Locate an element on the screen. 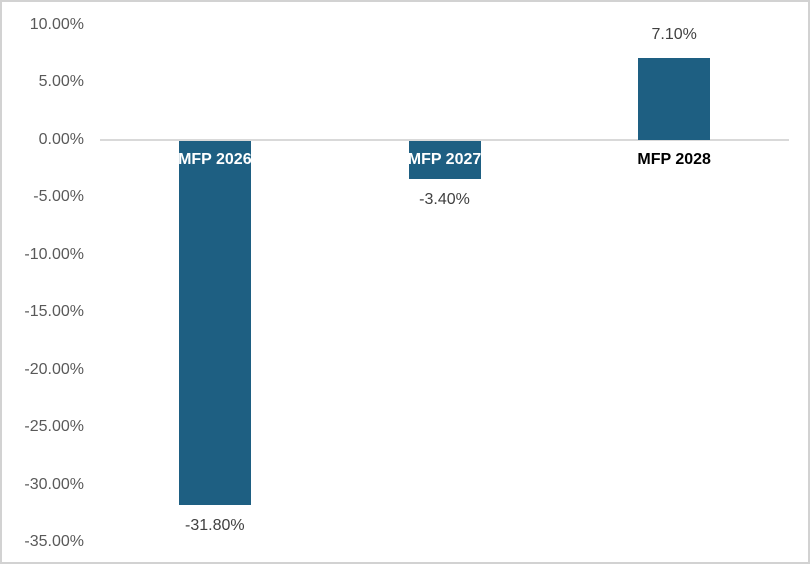 This screenshot has height=564, width=810. category-label-mfp-2027: MFP 2027 is located at coordinates (444, 159).